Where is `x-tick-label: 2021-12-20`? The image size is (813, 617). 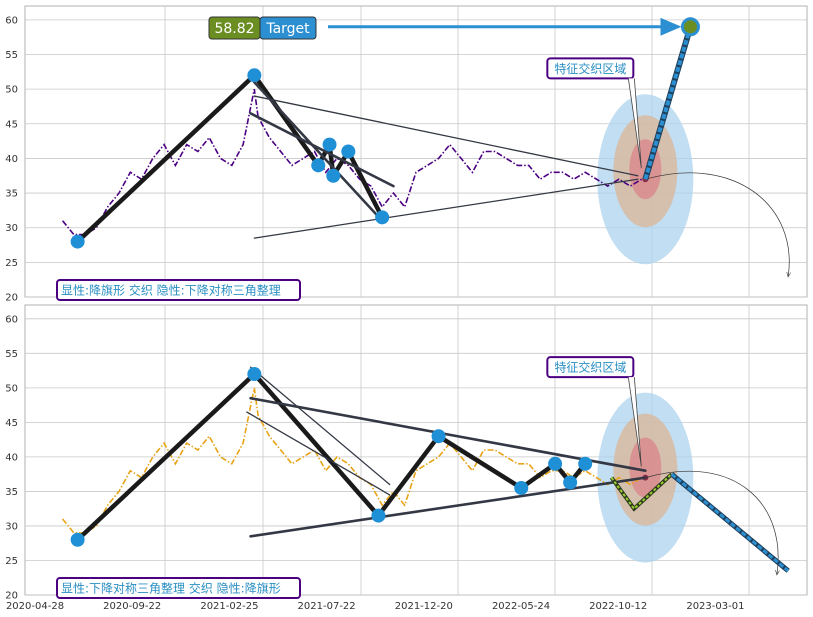
x-tick-label: 2021-12-20 is located at coordinates (424, 606).